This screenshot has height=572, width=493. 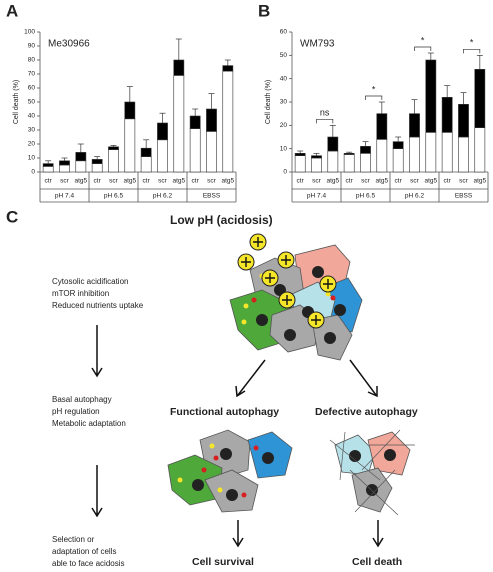 I want to click on outcome-label: Cell survival, so click(x=223, y=562).